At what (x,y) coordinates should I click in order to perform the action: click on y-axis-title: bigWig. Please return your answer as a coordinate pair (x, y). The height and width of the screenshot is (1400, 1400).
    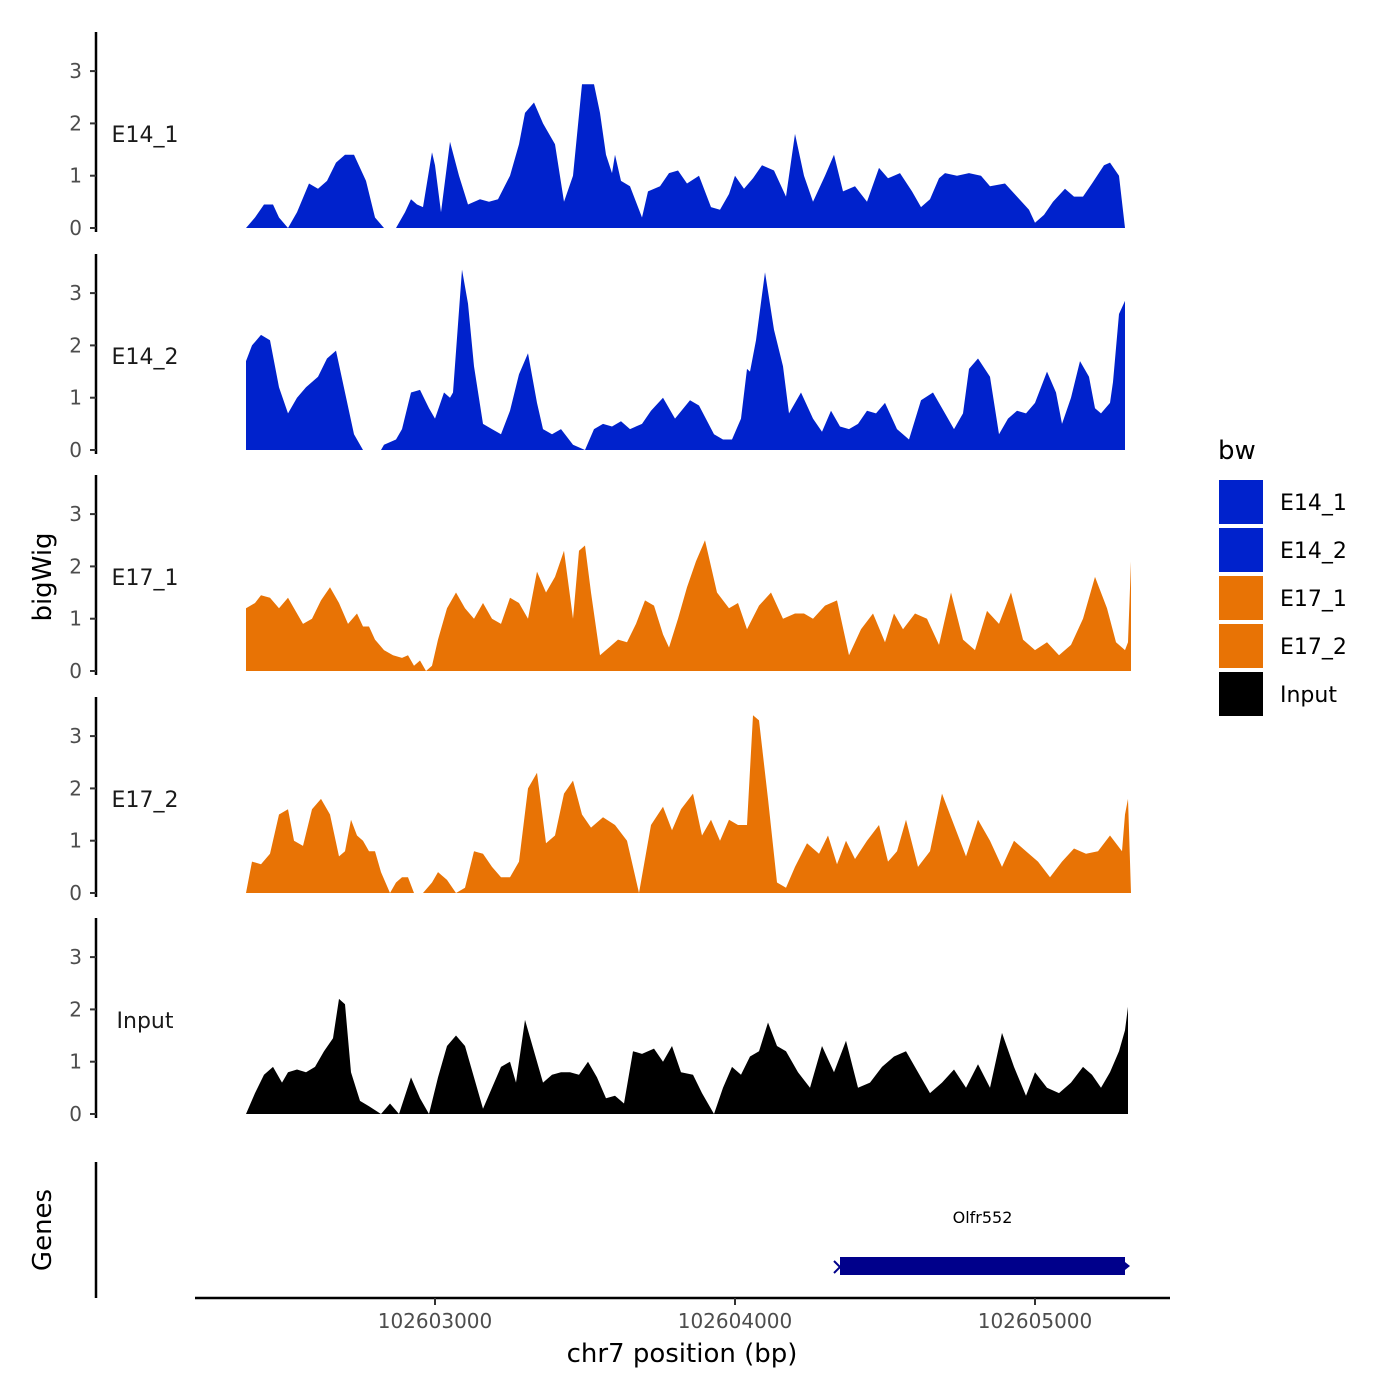
    Looking at the image, I should click on (43, 576).